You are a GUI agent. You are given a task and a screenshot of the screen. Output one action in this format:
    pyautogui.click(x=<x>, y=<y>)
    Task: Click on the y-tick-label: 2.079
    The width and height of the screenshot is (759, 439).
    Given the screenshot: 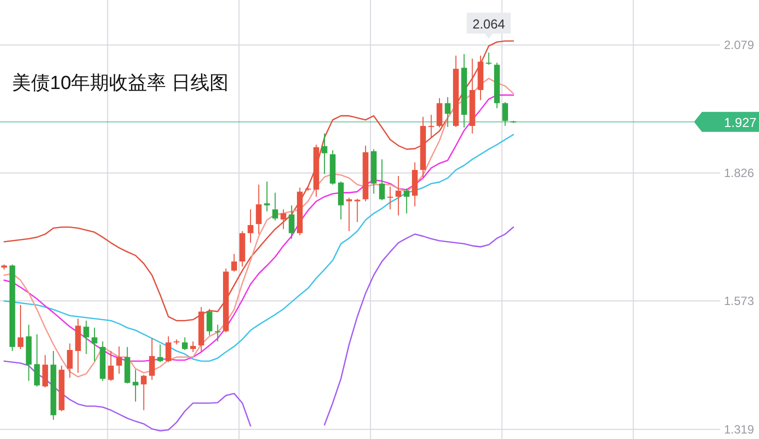 What is the action you would take?
    pyautogui.click(x=739, y=45)
    